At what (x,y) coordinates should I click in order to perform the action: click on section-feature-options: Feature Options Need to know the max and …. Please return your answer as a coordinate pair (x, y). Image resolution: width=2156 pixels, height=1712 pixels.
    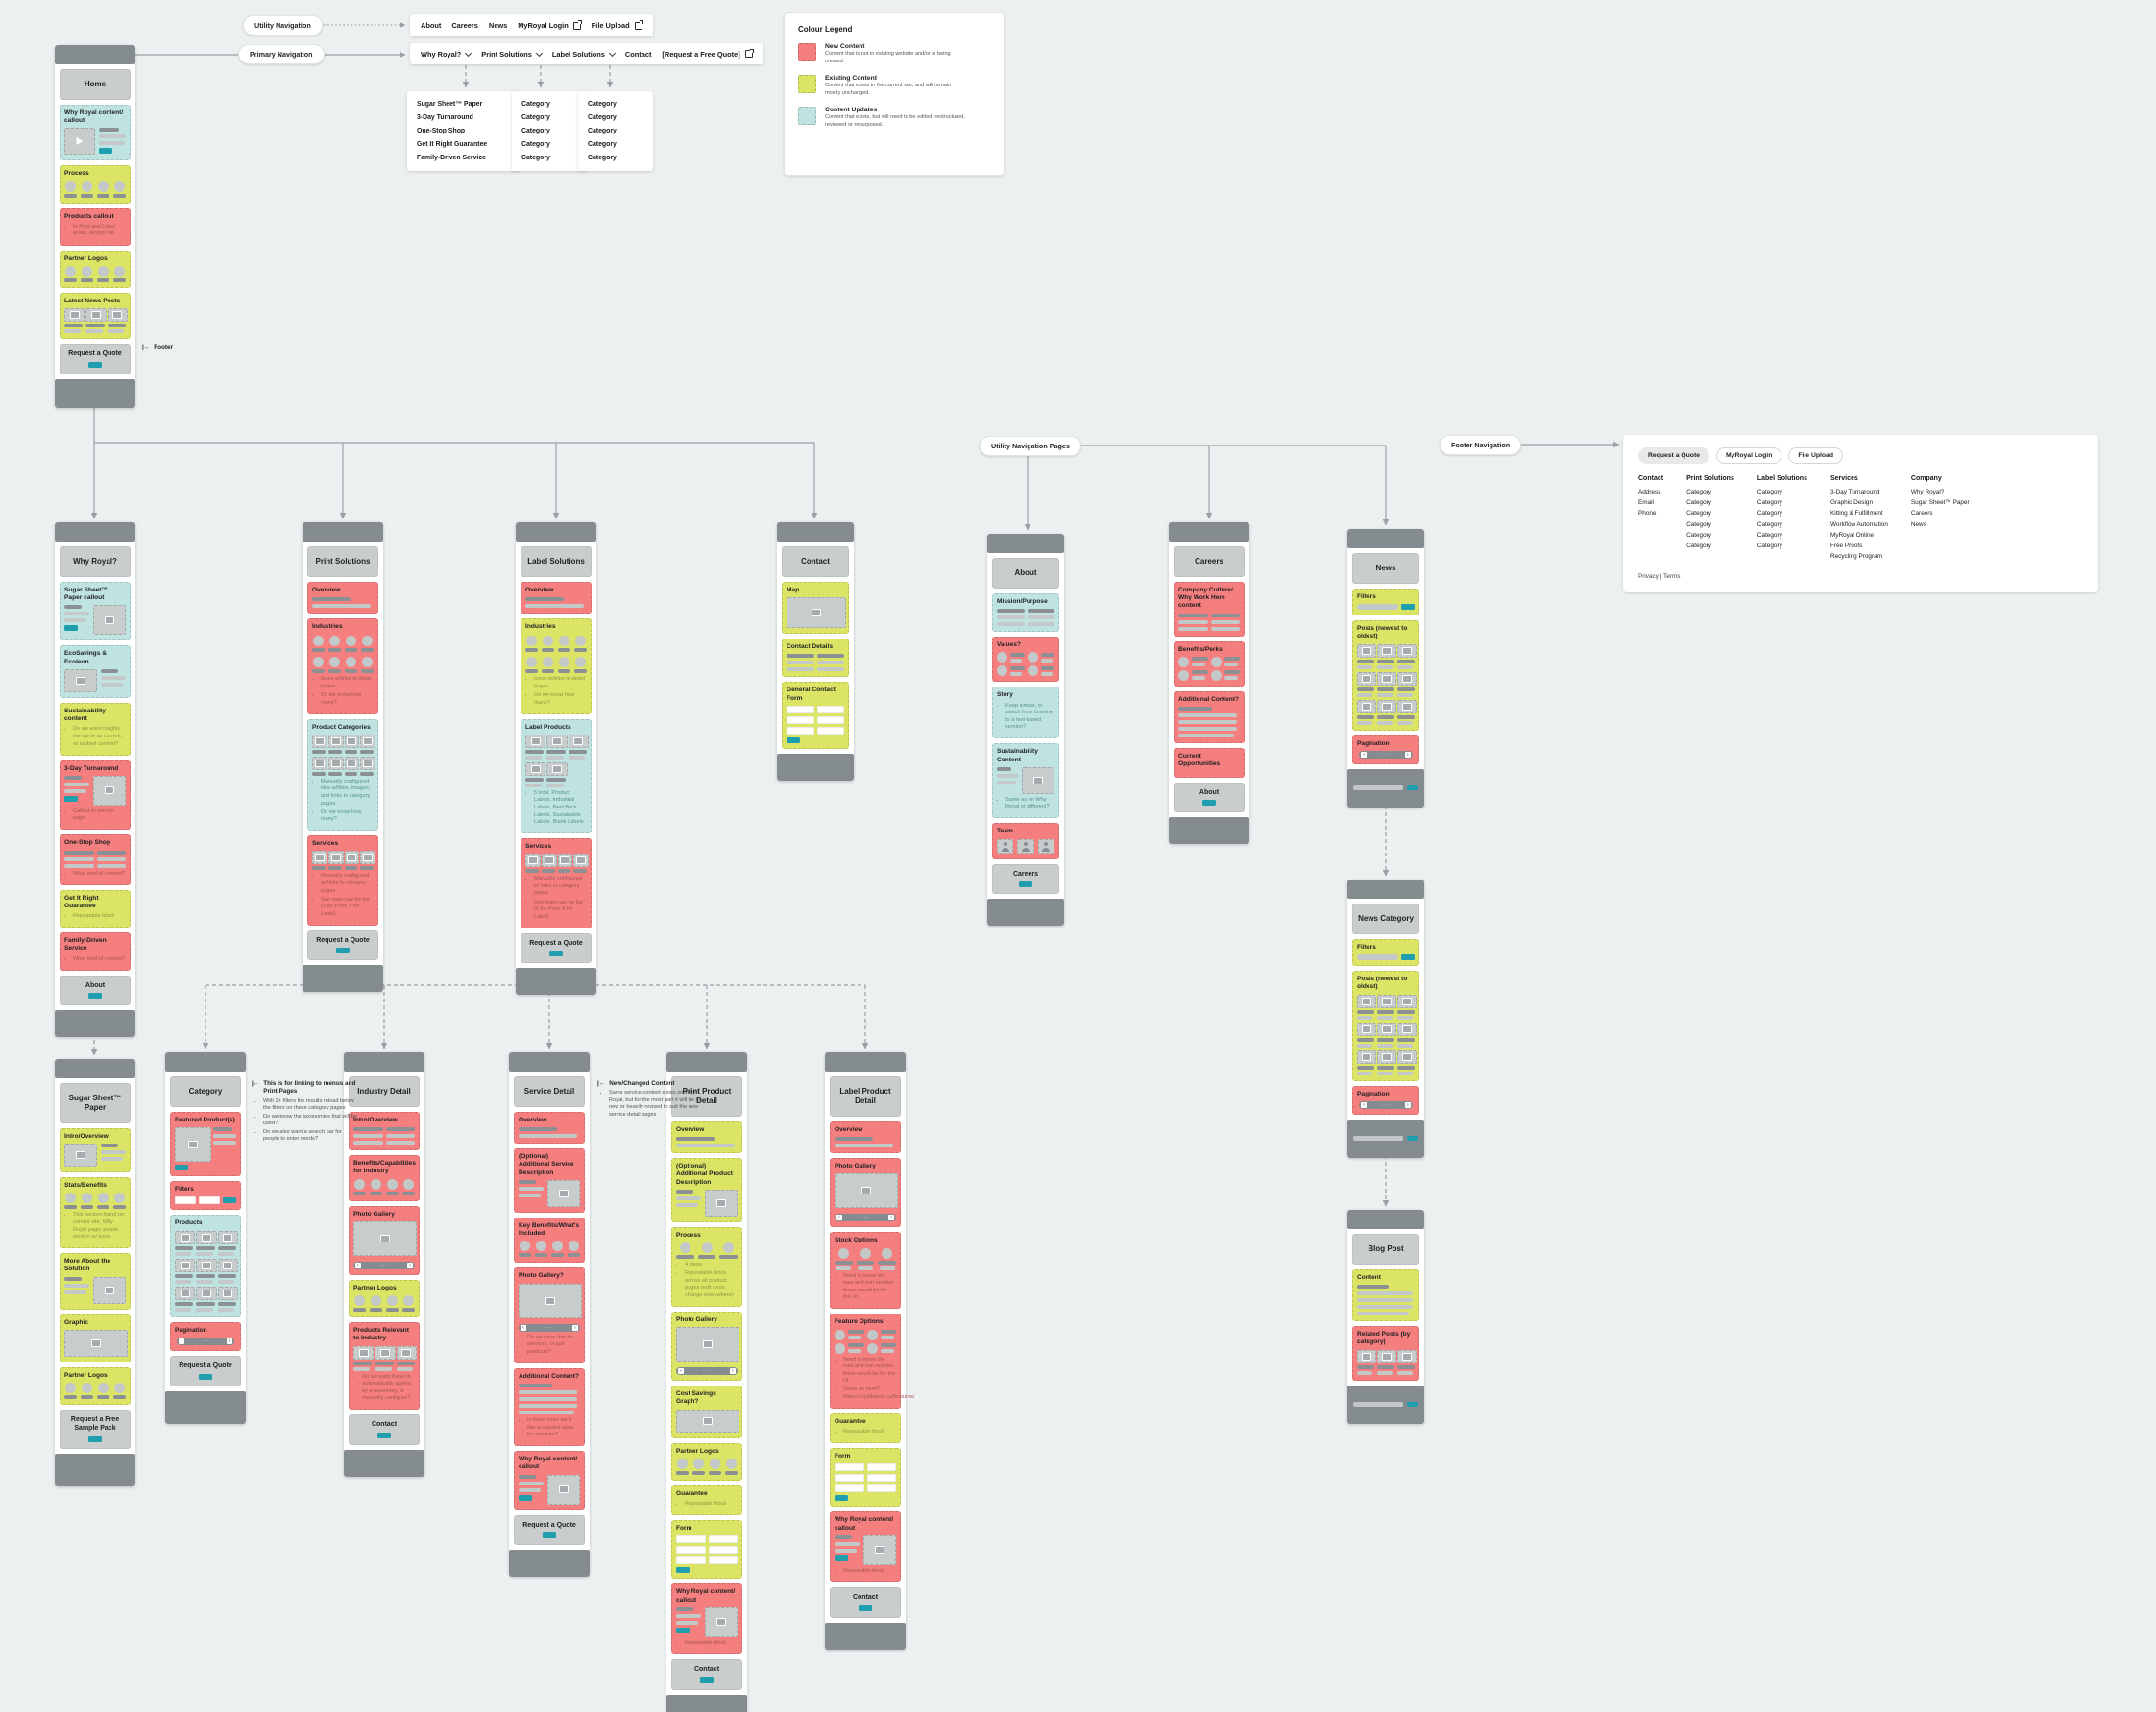
    Looking at the image, I should click on (872, 1361).